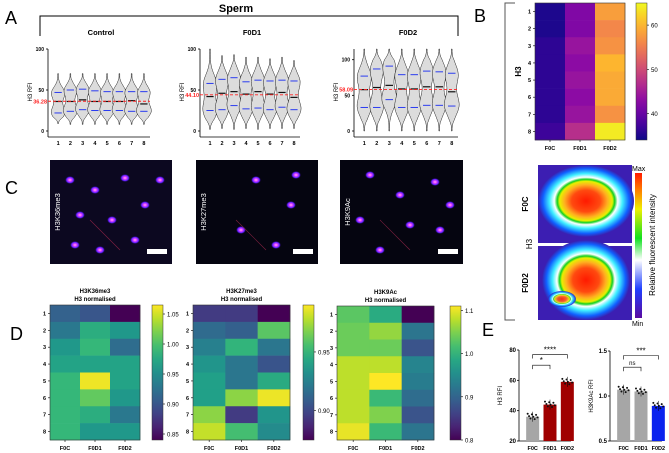  Describe the element at coordinates (426, 144) in the screenshot. I see `x-tick-label: 6` at that location.